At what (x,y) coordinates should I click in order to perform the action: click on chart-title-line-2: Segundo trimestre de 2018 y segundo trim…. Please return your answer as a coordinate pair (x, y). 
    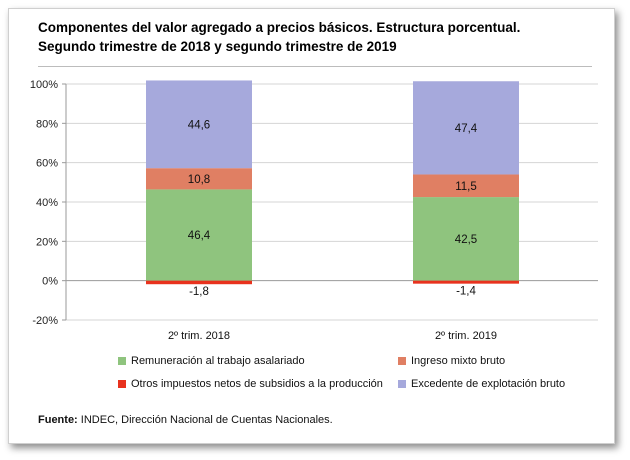
    Looking at the image, I should click on (217, 46).